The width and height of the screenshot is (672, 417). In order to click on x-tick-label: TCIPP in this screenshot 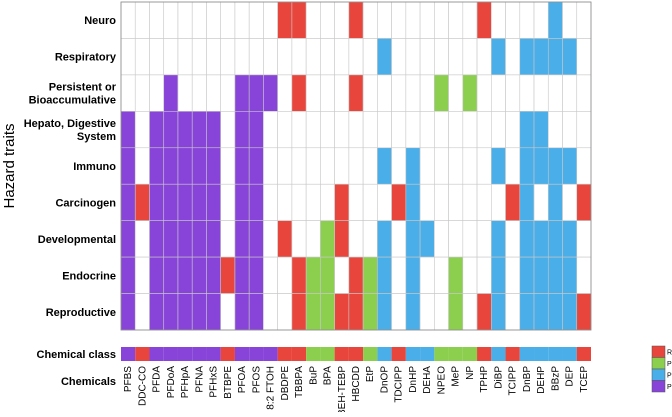, I will do `click(513, 381)`.